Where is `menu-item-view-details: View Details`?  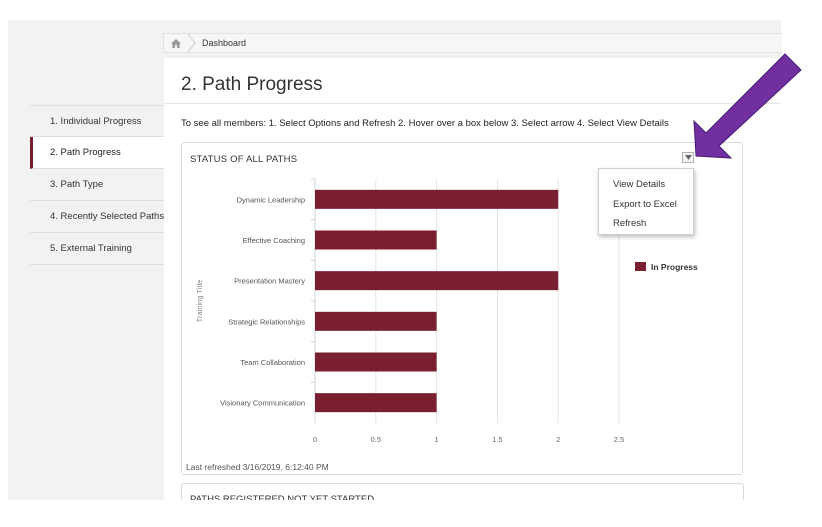
menu-item-view-details: View Details is located at coordinates (639, 184).